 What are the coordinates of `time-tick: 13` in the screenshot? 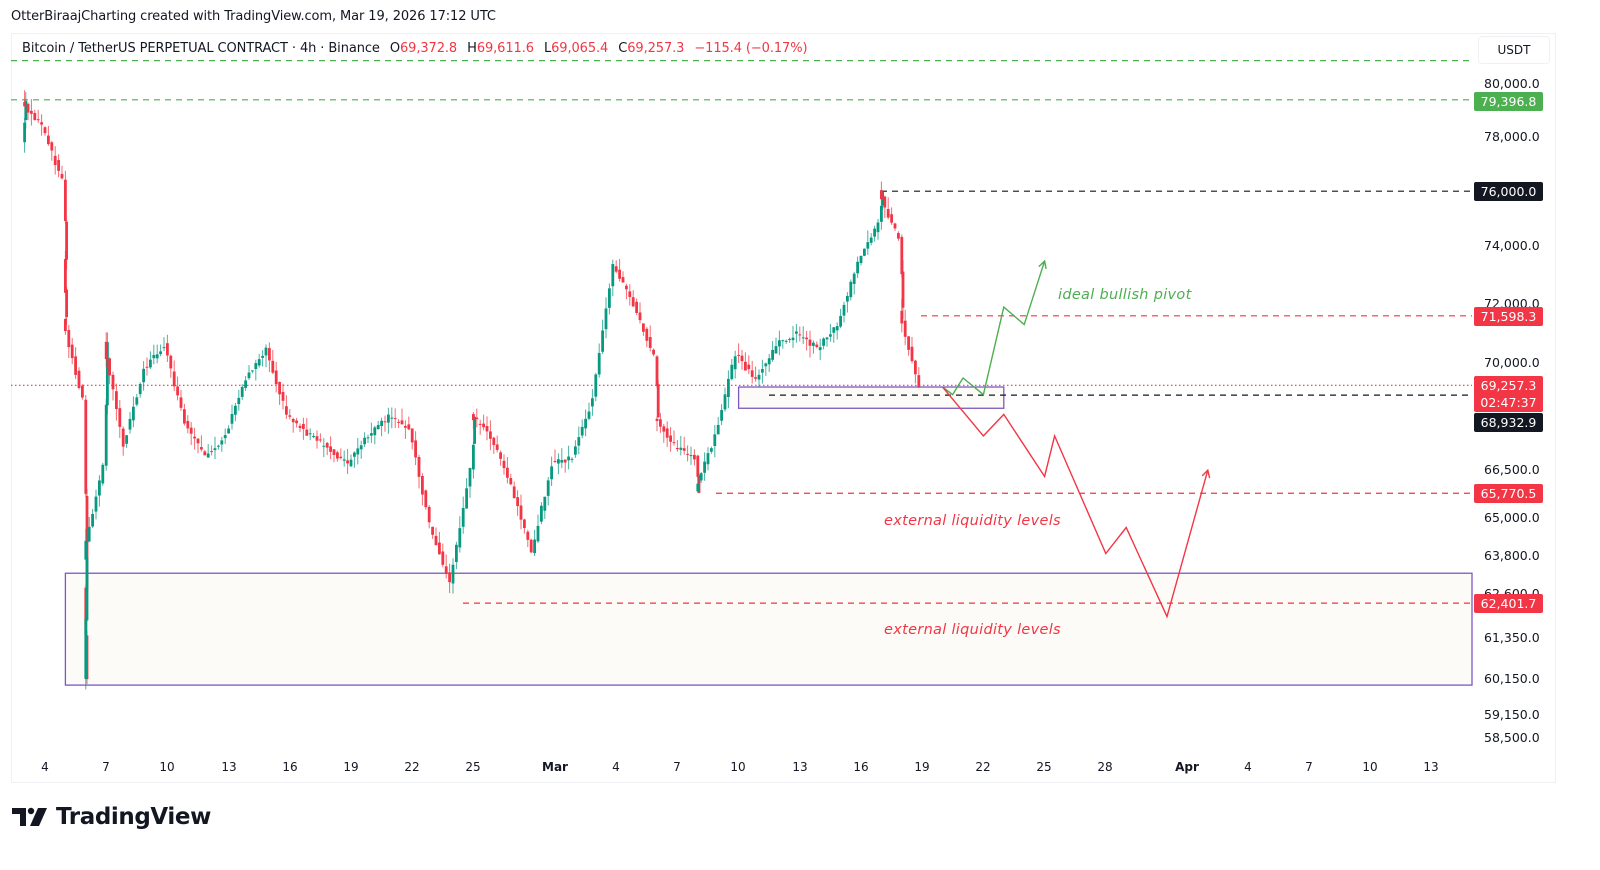 It's located at (800, 767).